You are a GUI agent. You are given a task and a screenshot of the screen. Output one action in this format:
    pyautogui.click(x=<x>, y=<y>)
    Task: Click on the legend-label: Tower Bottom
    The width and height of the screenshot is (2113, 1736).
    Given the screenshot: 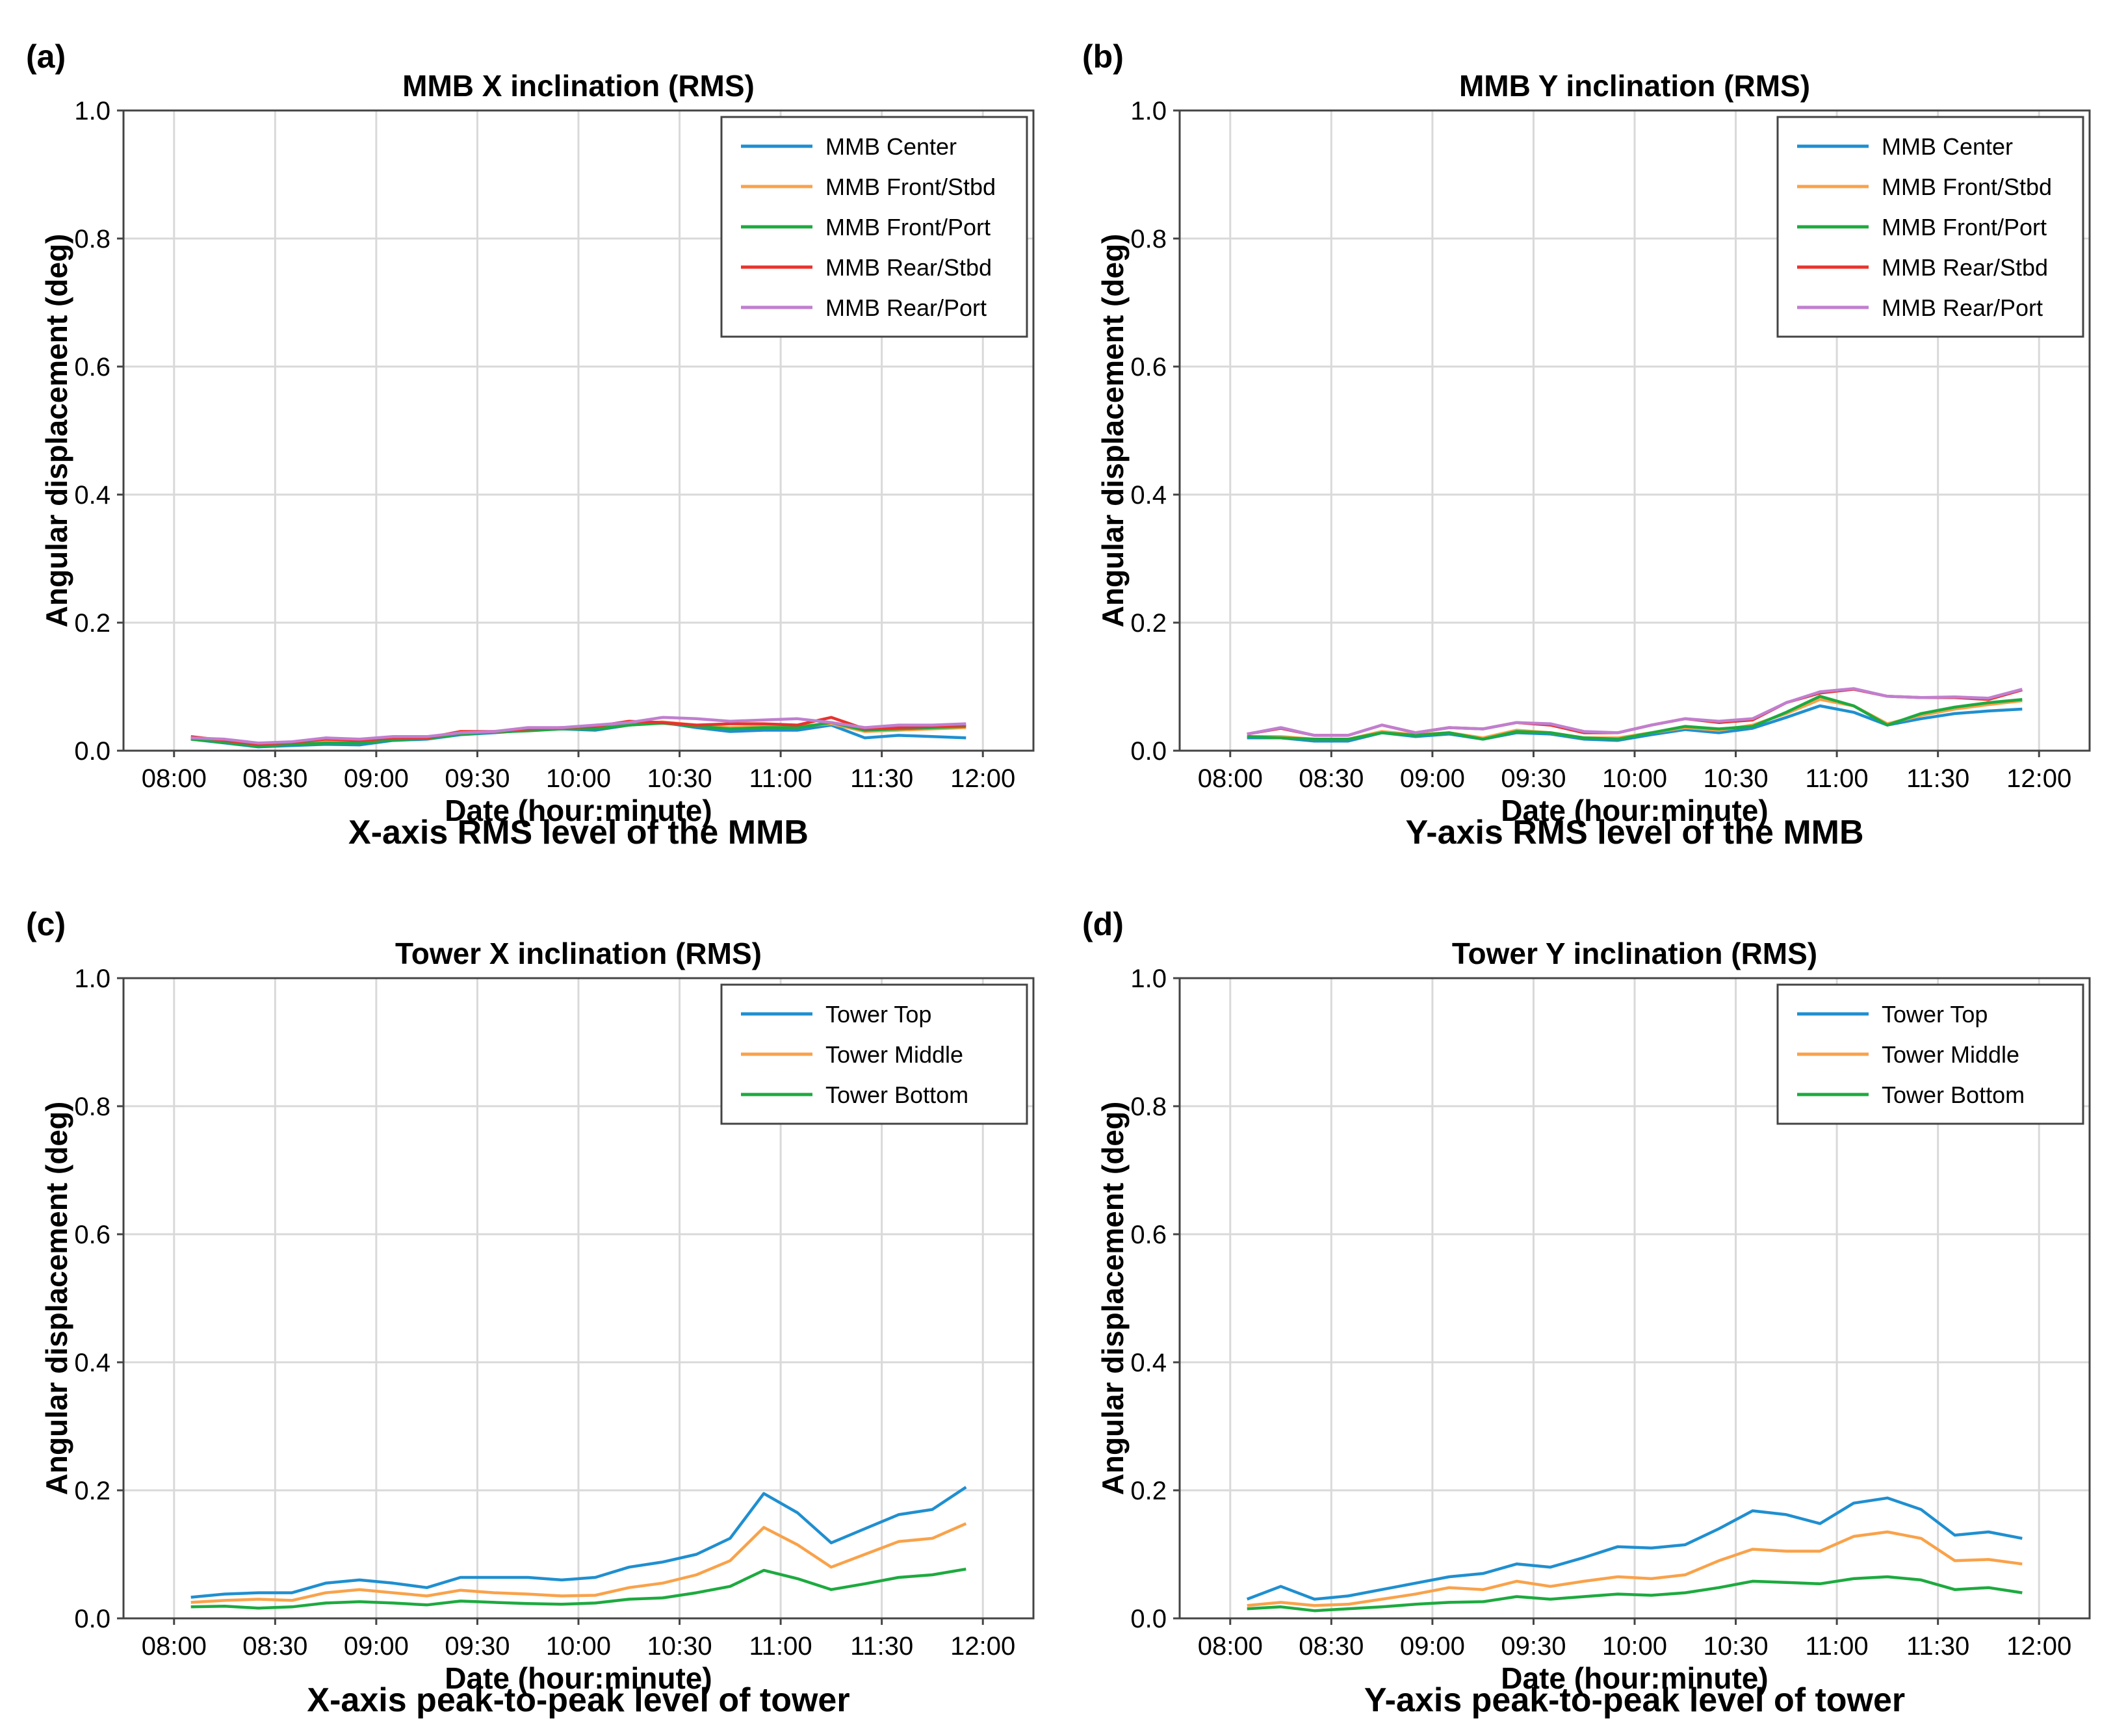 What is the action you would take?
    pyautogui.click(x=1953, y=1095)
    